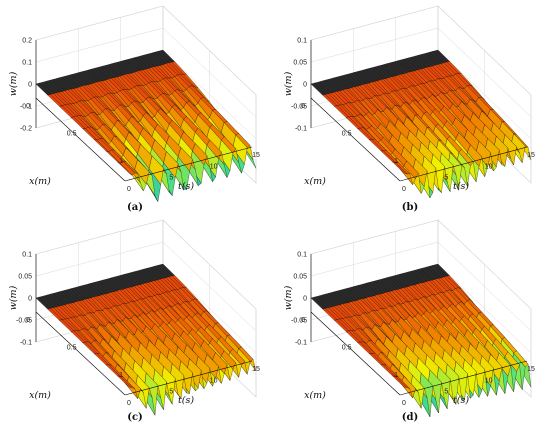  What do you see at coordinates (410, 417) in the screenshot?
I see `panel-caption: (d)` at bounding box center [410, 417].